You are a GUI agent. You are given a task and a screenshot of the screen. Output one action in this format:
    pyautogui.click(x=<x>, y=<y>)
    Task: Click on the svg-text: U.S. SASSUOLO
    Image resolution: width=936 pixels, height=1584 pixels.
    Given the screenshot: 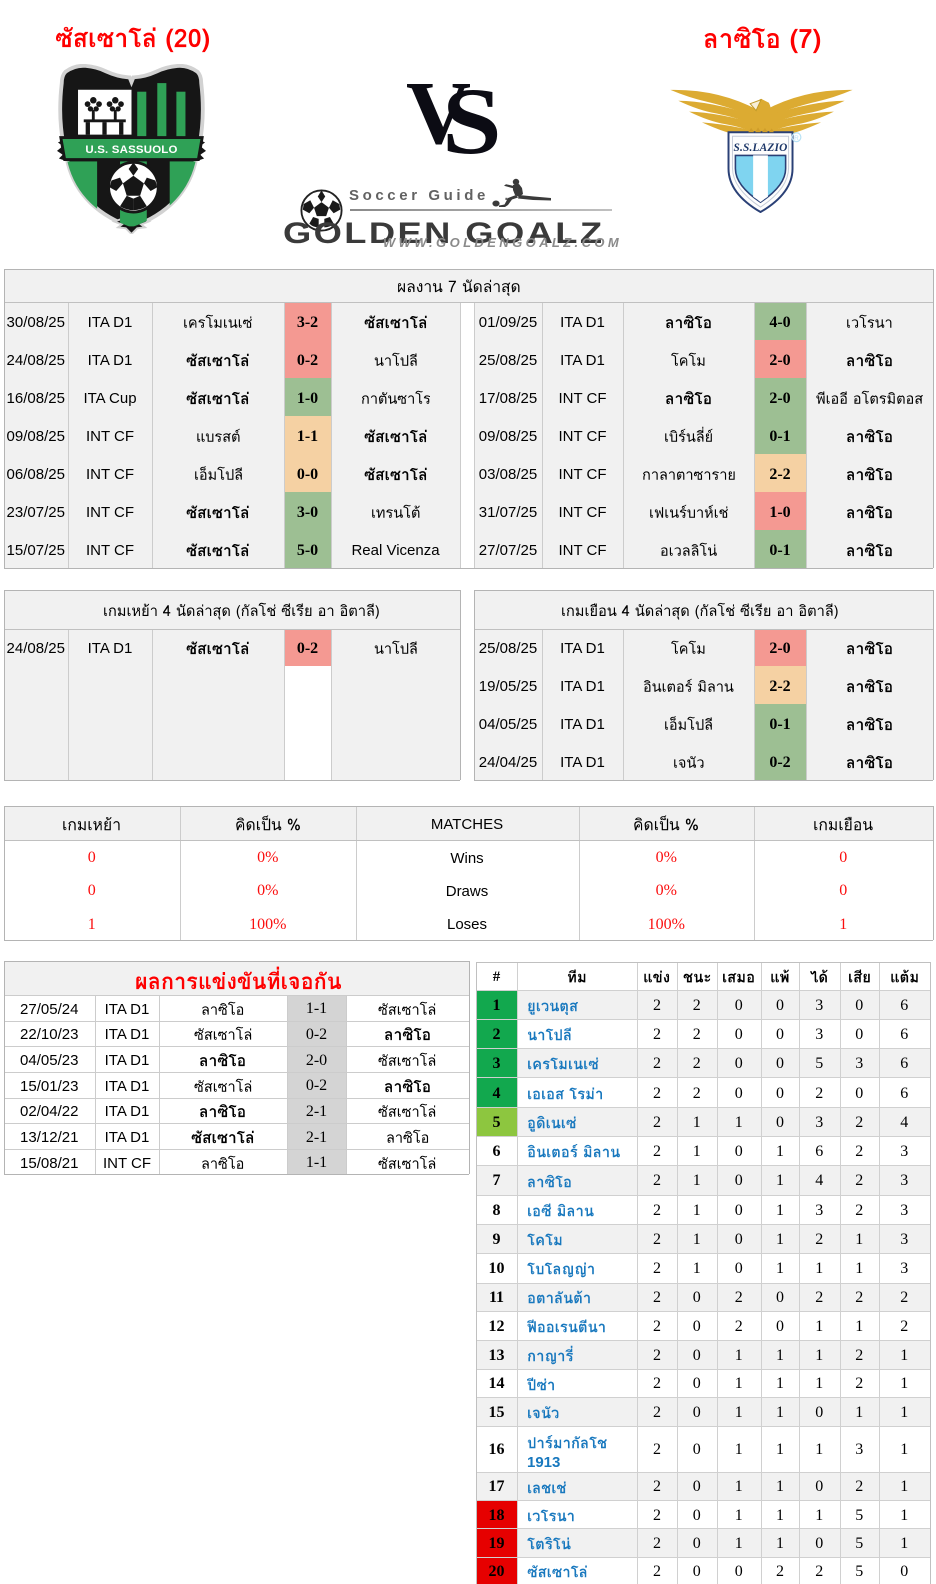 What is the action you would take?
    pyautogui.click(x=131, y=150)
    